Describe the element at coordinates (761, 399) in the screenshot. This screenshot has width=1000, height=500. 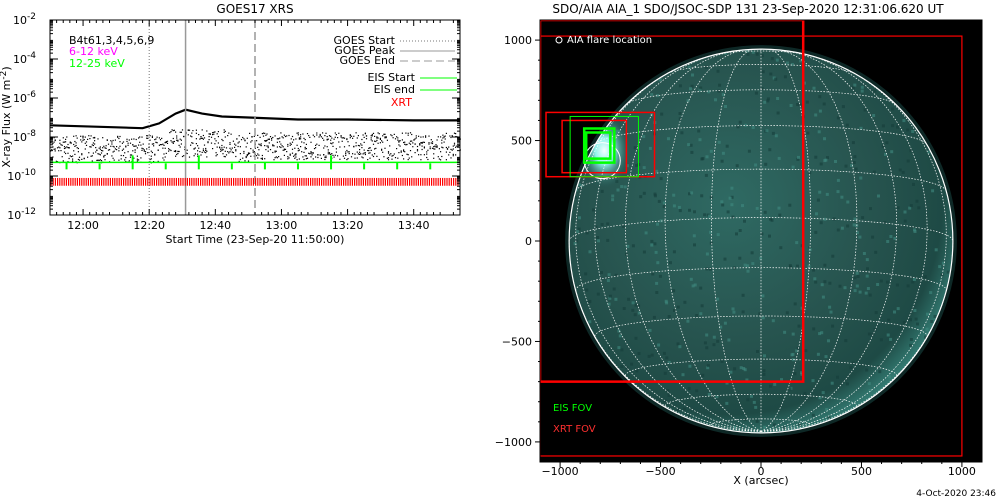
I see `grid-line` at that location.